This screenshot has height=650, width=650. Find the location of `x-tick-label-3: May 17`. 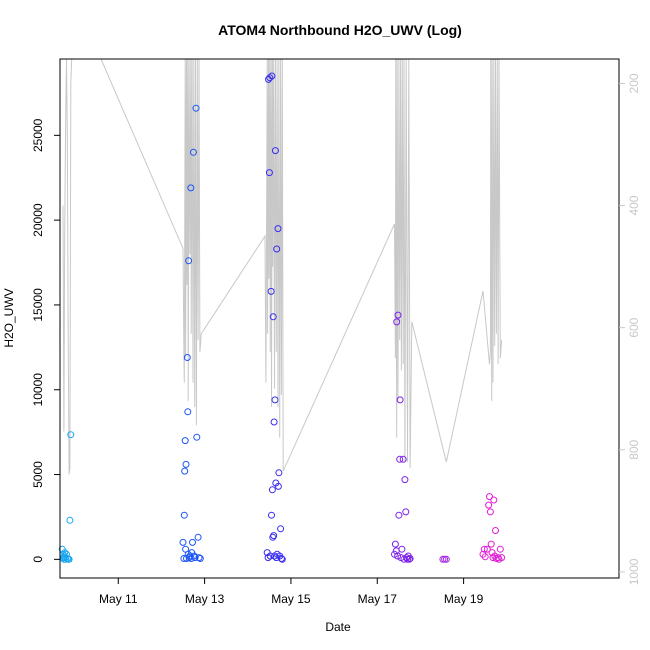

x-tick-label-3: May 17 is located at coordinates (378, 599).